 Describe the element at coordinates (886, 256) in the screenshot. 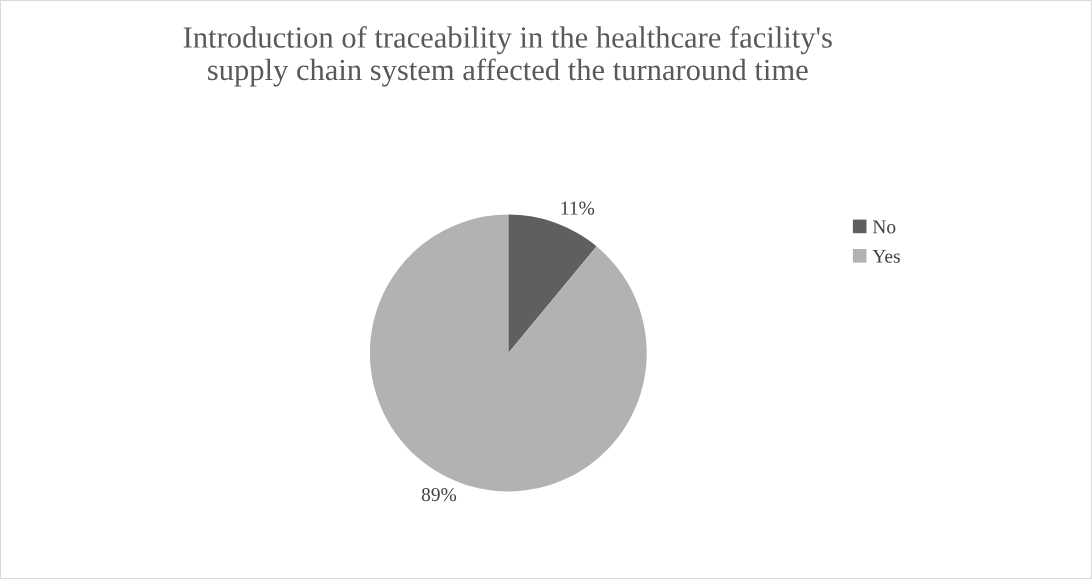

I see `legend-label: Yes` at that location.